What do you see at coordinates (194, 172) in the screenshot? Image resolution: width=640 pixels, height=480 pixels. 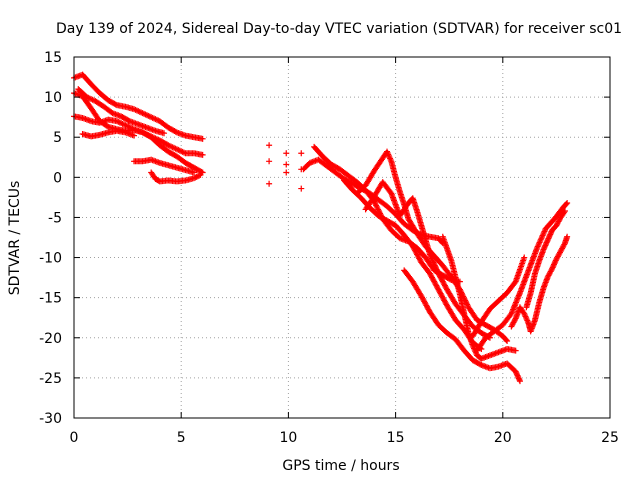 I see `data-point-track-f` at bounding box center [194, 172].